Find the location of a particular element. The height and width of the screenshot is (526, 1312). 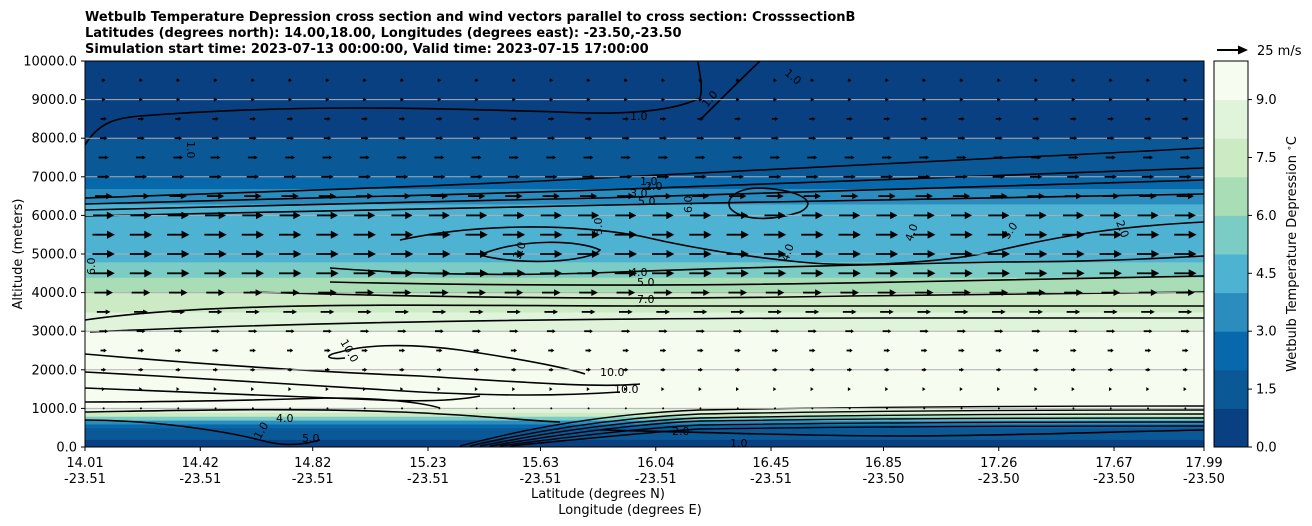

x-axis-label-longitude: Longitude (degrees E) is located at coordinates (630, 510).